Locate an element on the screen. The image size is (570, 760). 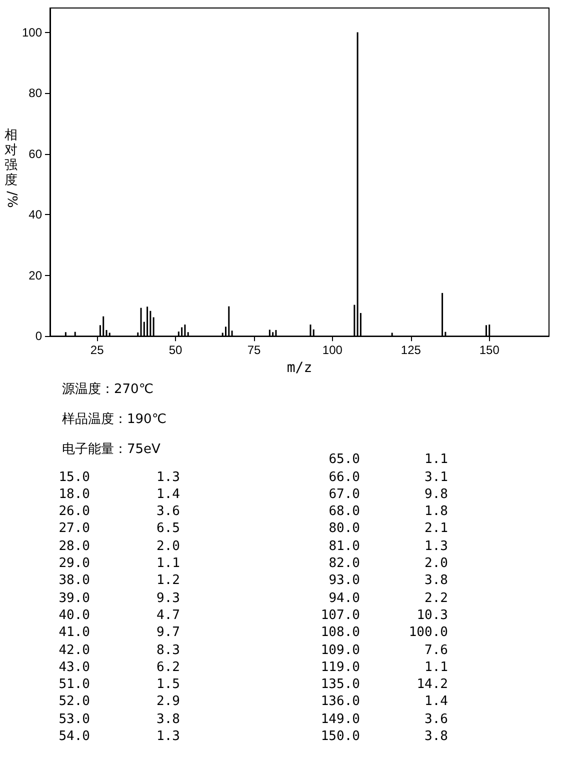
text: 93.0 is located at coordinates (344, 580).